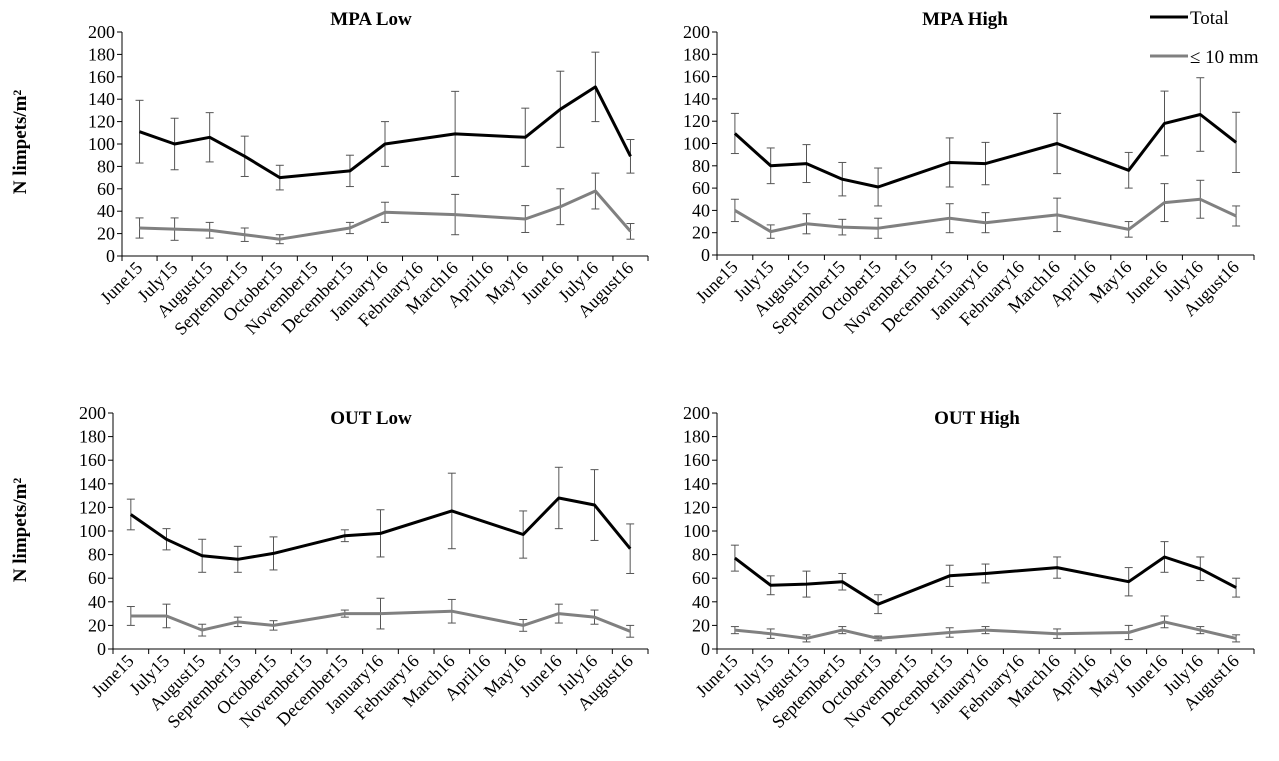 The width and height of the screenshot is (1279, 761). Describe the element at coordinates (965, 19) in the screenshot. I see `chart-title: MPA High` at that location.